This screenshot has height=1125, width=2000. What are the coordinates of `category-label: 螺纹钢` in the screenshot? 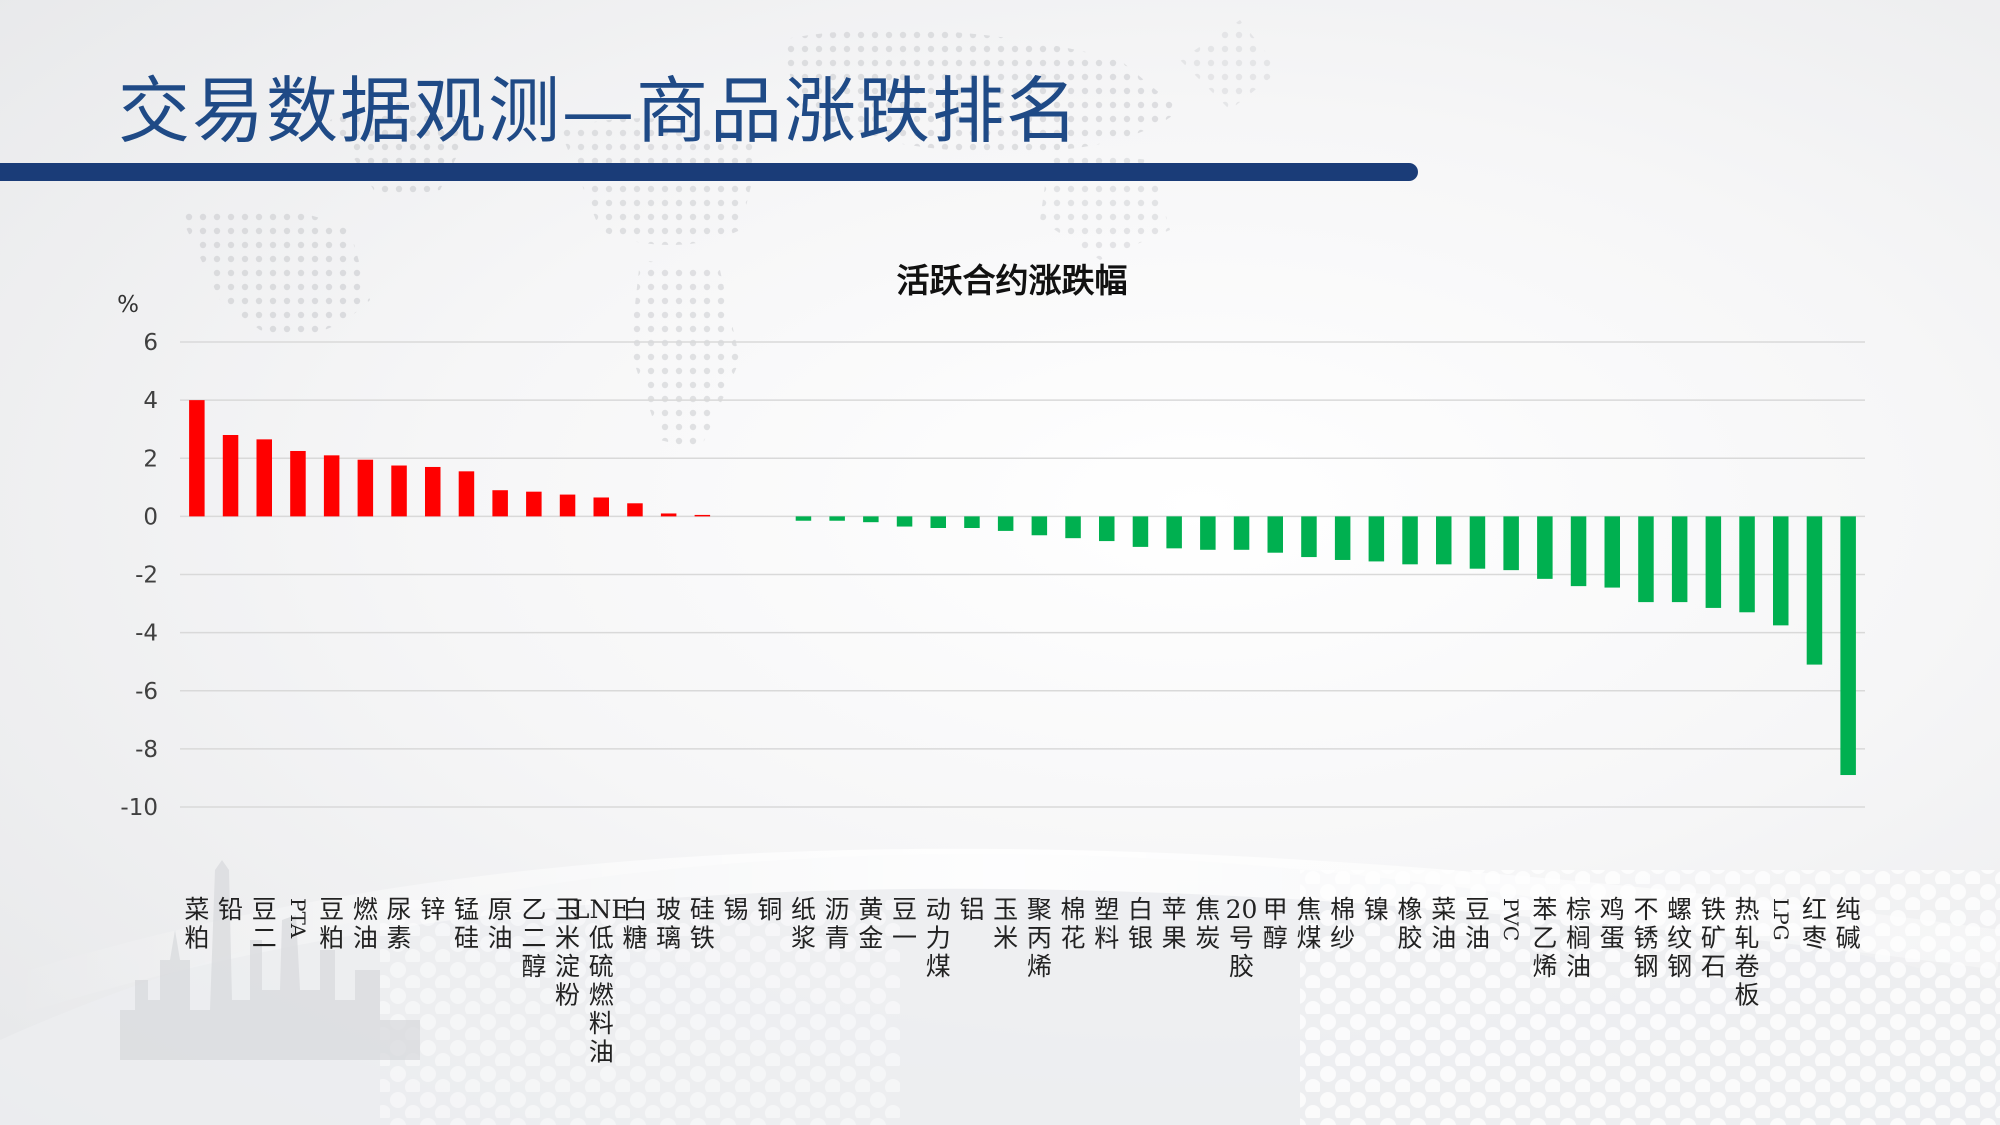 It's located at (1679, 938).